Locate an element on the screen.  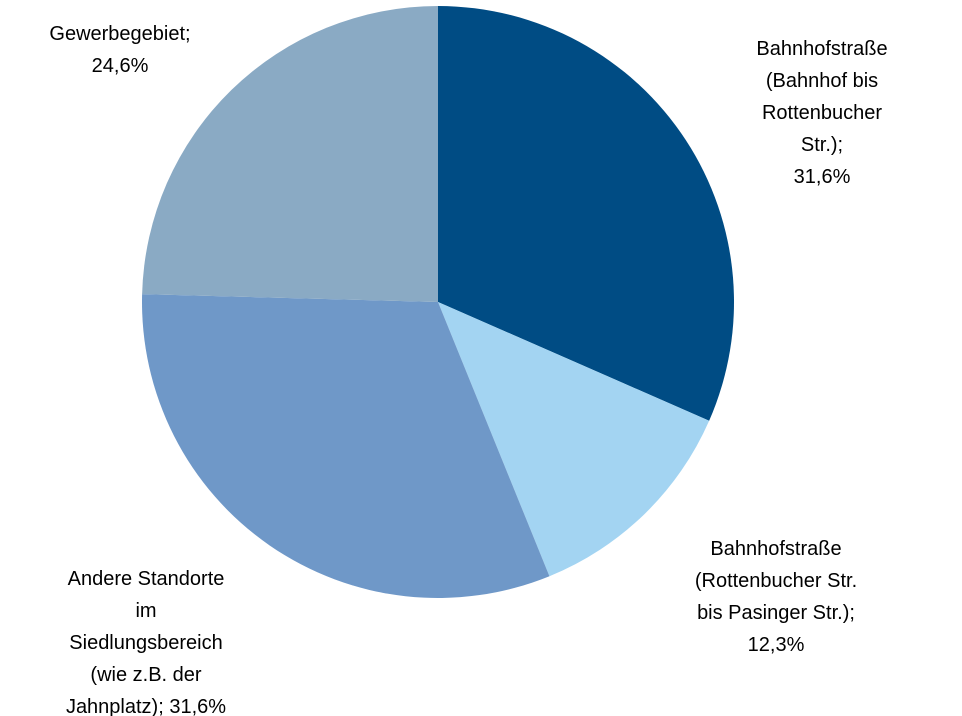
value-label: 24,6% is located at coordinates (120, 66).